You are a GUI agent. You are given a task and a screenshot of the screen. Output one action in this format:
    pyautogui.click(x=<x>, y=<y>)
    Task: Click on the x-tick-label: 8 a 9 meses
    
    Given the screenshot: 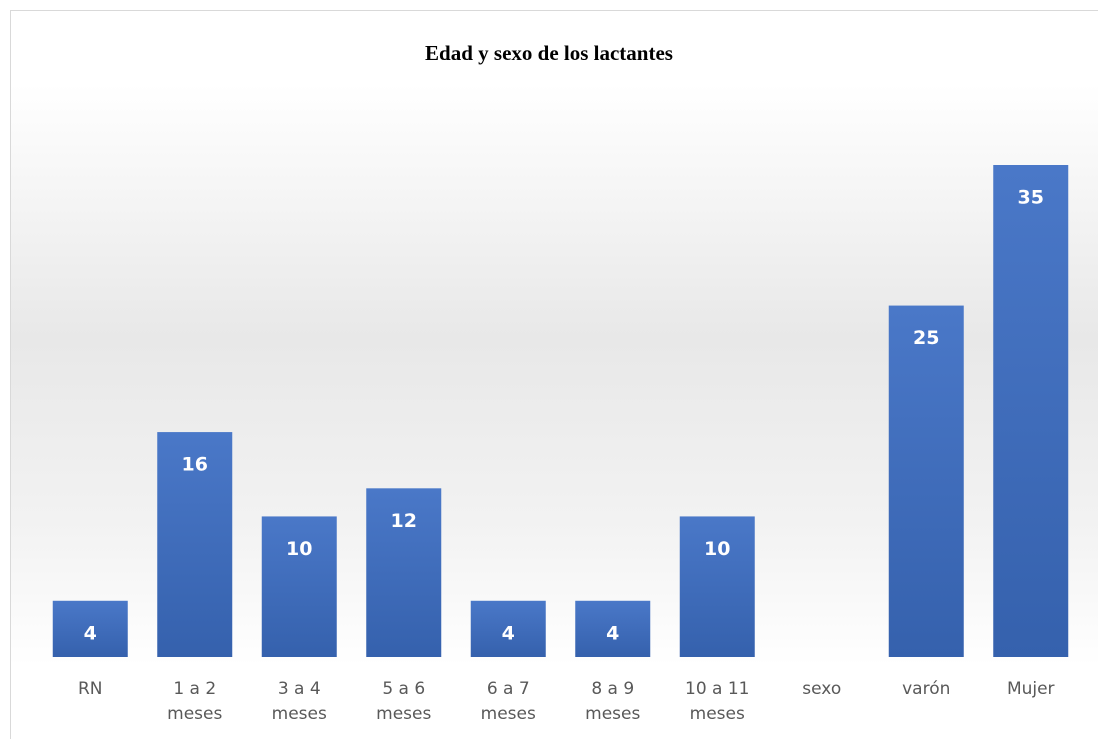 What is the action you would take?
    pyautogui.click(x=613, y=701)
    